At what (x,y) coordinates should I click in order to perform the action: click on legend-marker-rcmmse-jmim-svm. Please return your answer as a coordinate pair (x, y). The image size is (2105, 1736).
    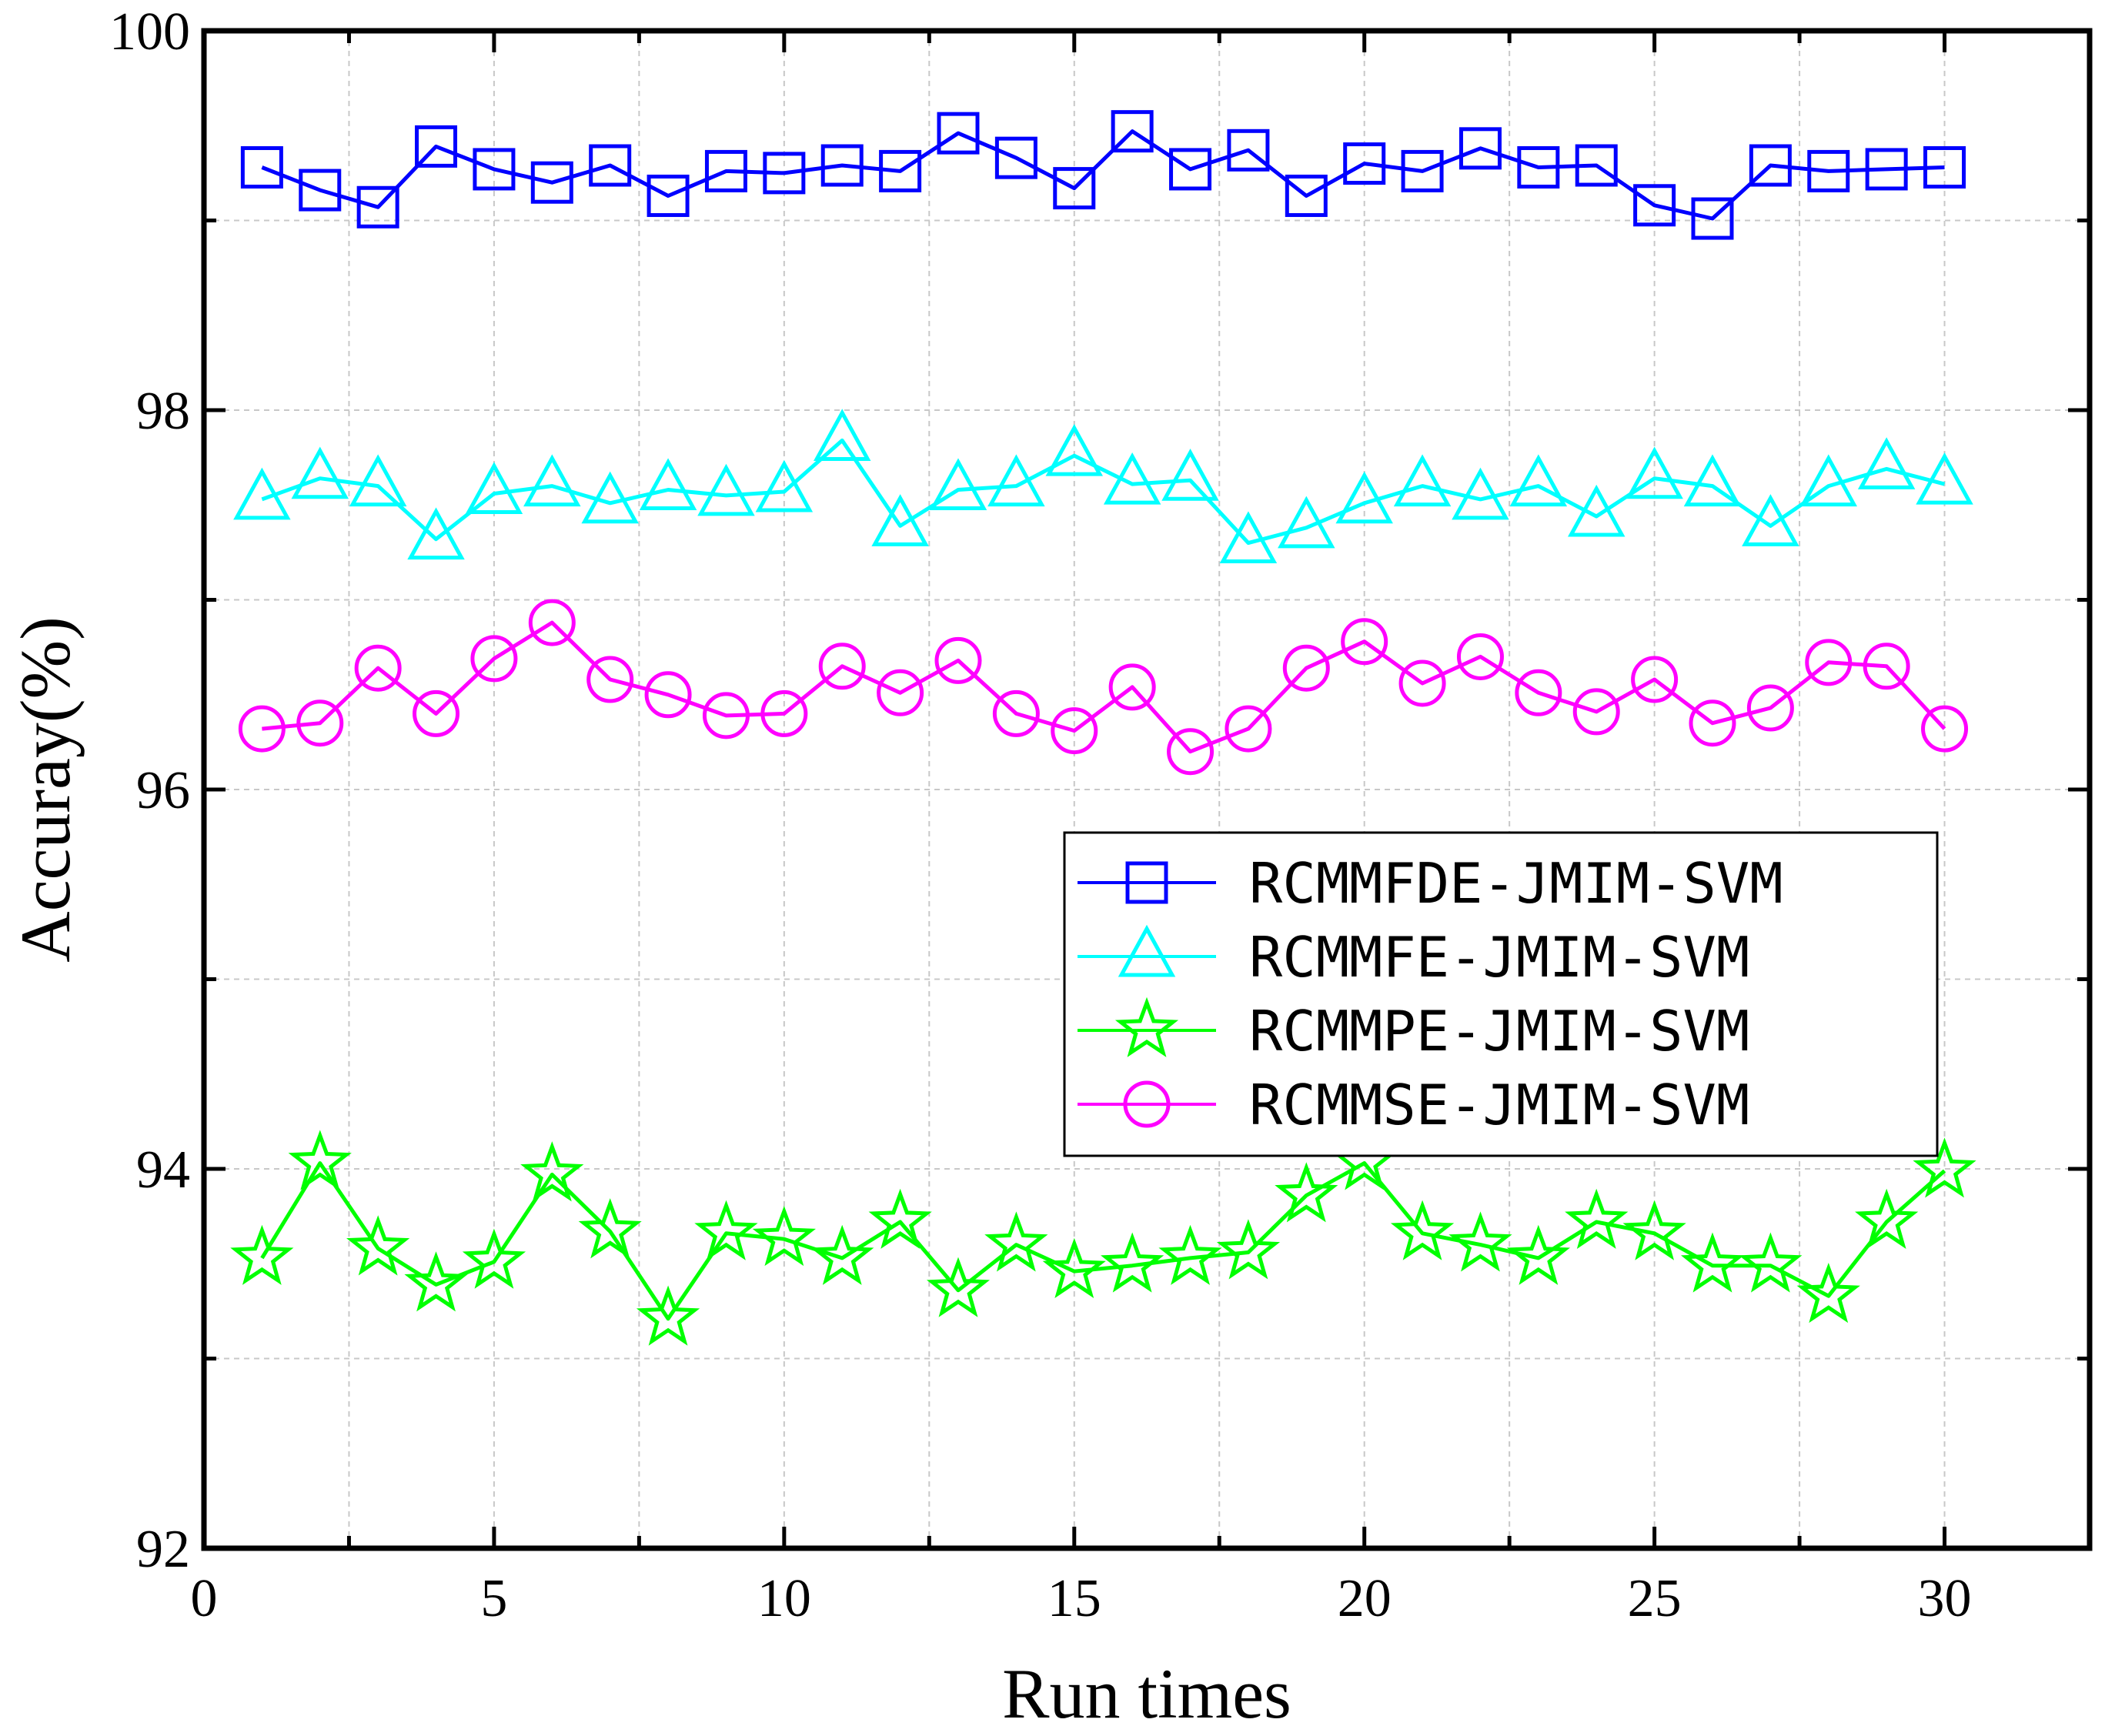
    Looking at the image, I should click on (1147, 1104).